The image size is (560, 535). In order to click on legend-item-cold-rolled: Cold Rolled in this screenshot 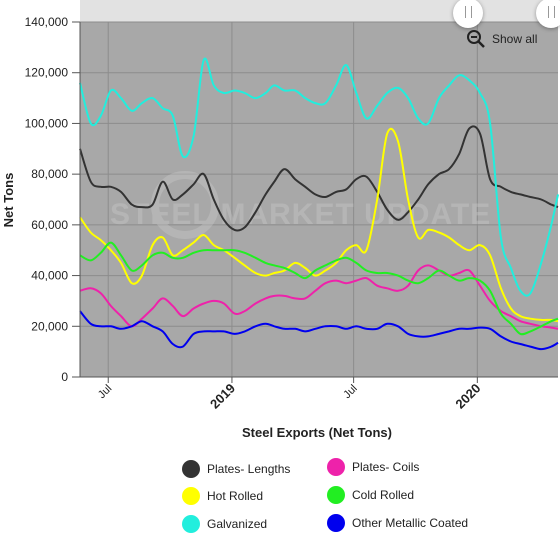, I will do `click(370, 495)`.